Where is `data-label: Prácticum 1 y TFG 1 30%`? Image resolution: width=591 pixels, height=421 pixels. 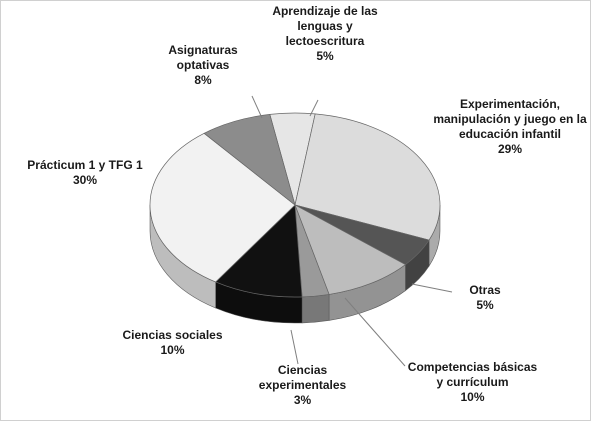 data-label: Prácticum 1 y TFG 1 30% is located at coordinates (85, 173).